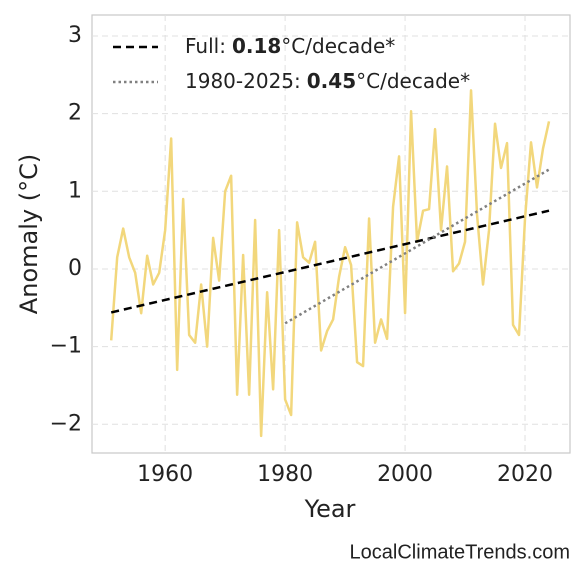 This screenshot has height=584, width=585. I want to click on legend-name: Full:, so click(205, 46).